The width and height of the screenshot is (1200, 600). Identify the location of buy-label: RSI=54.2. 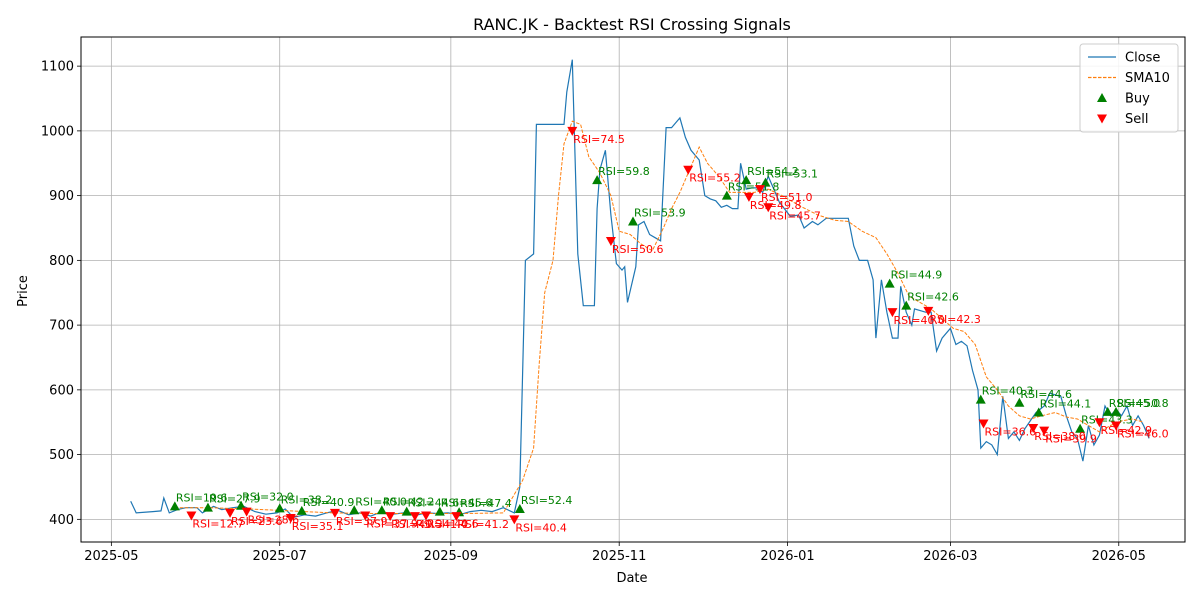
(773, 171).